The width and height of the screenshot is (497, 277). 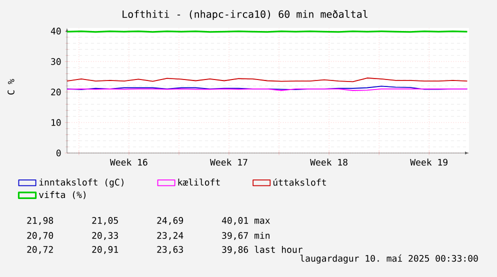 What do you see at coordinates (262, 250) in the screenshot?
I see `text: 39,86 last hour` at bounding box center [262, 250].